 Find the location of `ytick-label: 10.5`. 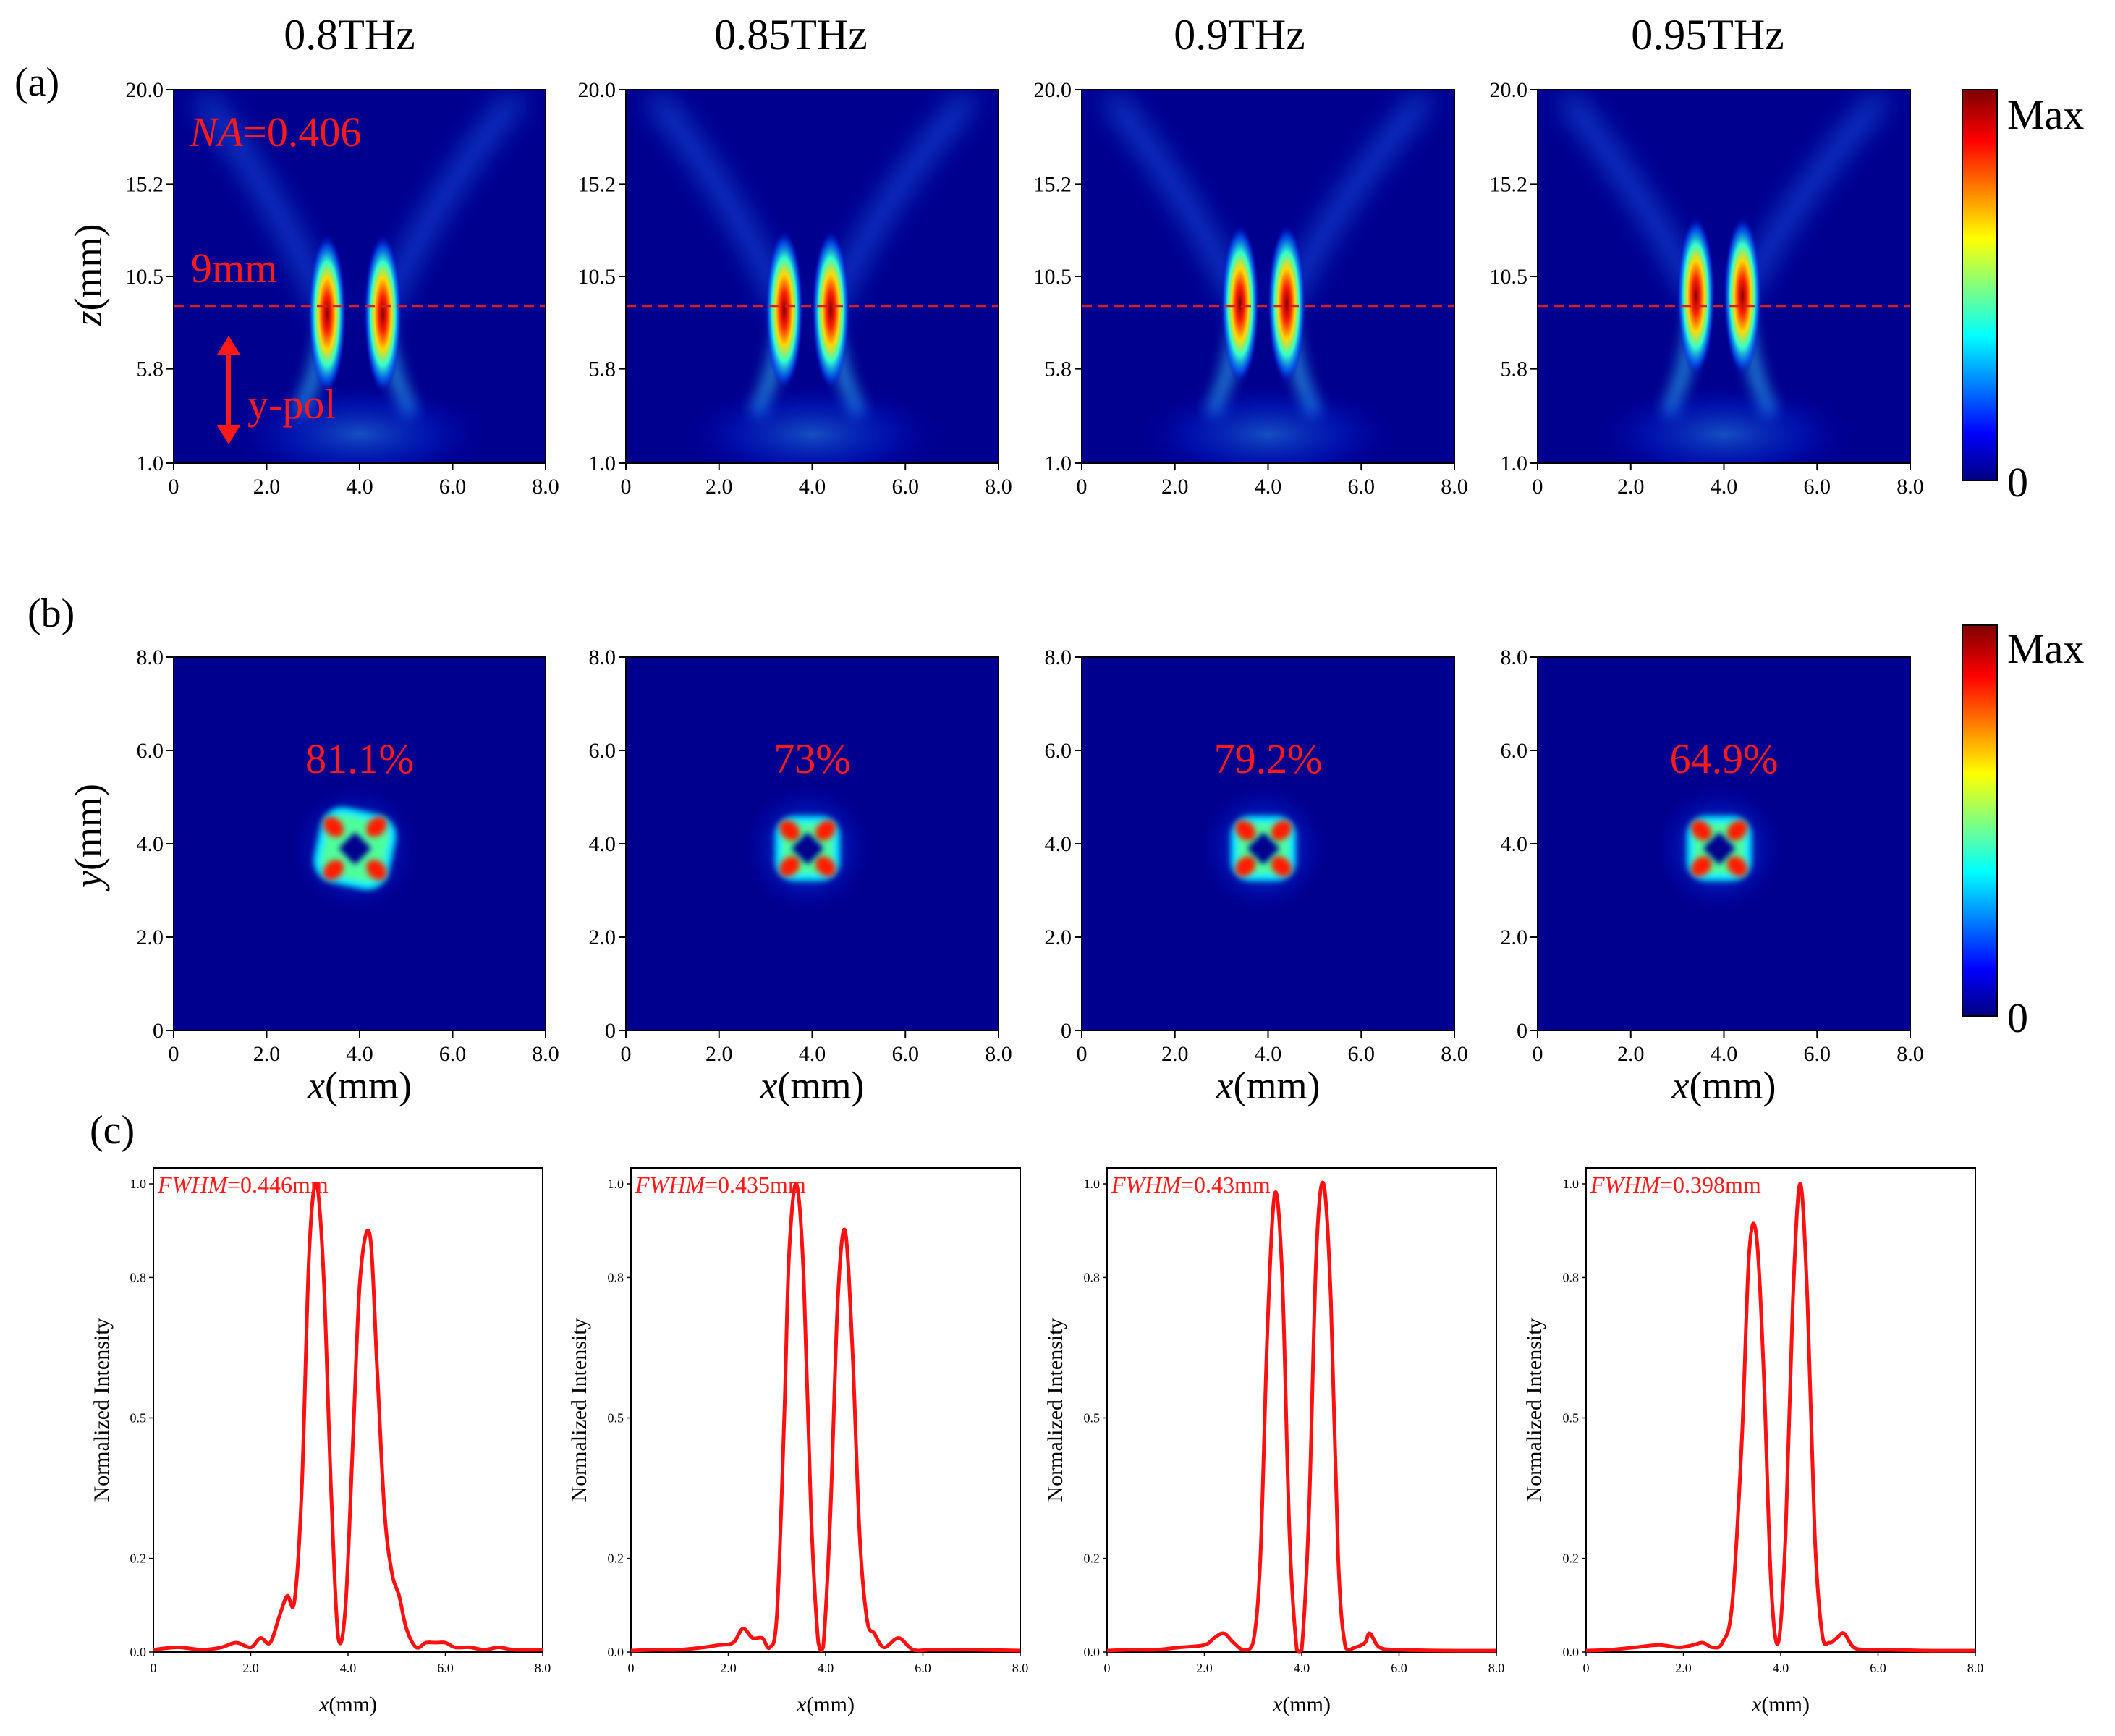

ytick-label: 10.5 is located at coordinates (597, 277).